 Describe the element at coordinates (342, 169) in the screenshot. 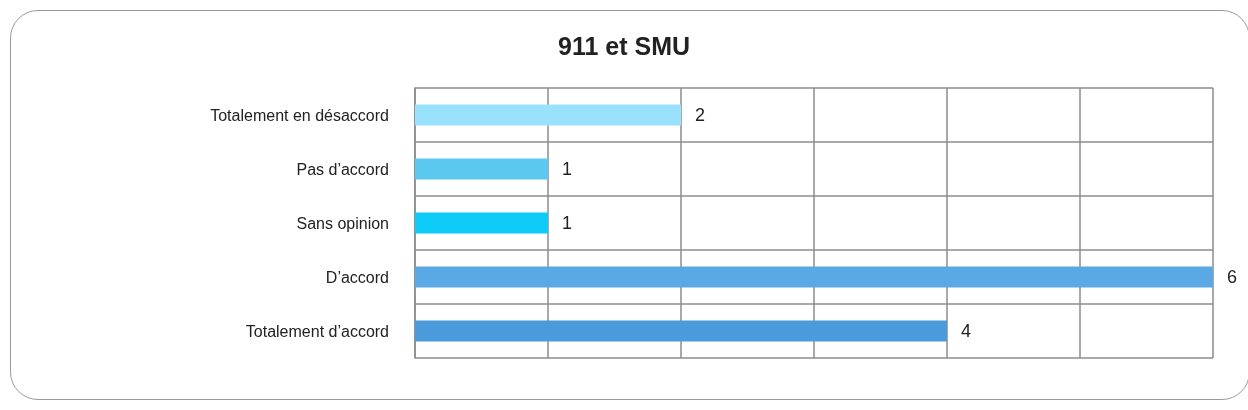

I see `y-tick-label: Pas d’accord` at that location.